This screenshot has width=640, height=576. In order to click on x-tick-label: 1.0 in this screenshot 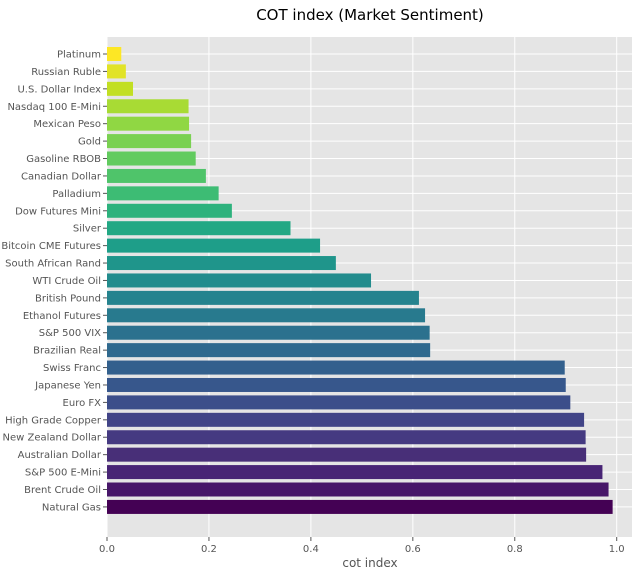, I will do `click(617, 549)`.